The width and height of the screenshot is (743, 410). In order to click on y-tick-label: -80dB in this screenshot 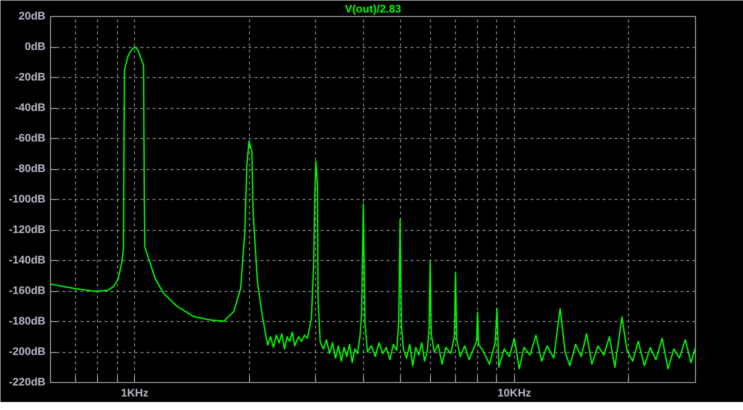, I will do `click(30, 169)`.